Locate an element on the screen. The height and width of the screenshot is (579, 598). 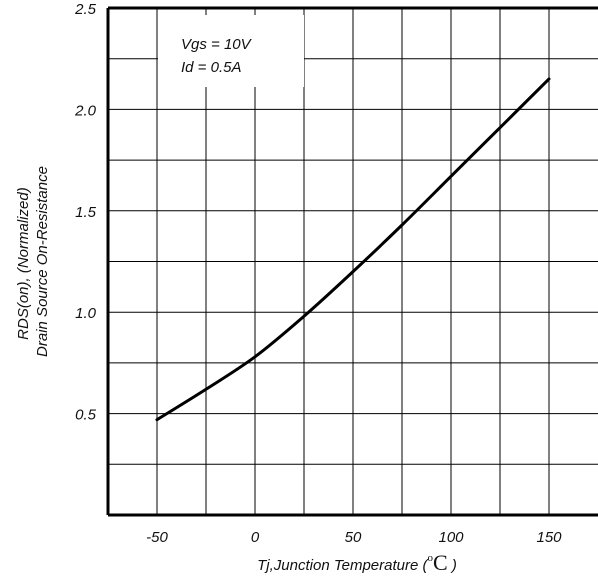
x-axis-label-degree: o is located at coordinates (431, 558).